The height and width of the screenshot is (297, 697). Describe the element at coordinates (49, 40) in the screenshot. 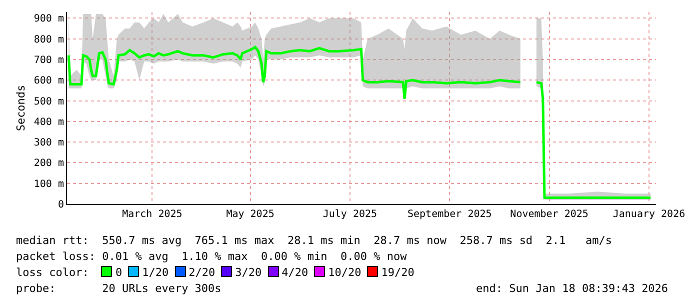

I see `y-tick-label: 800 m` at that location.